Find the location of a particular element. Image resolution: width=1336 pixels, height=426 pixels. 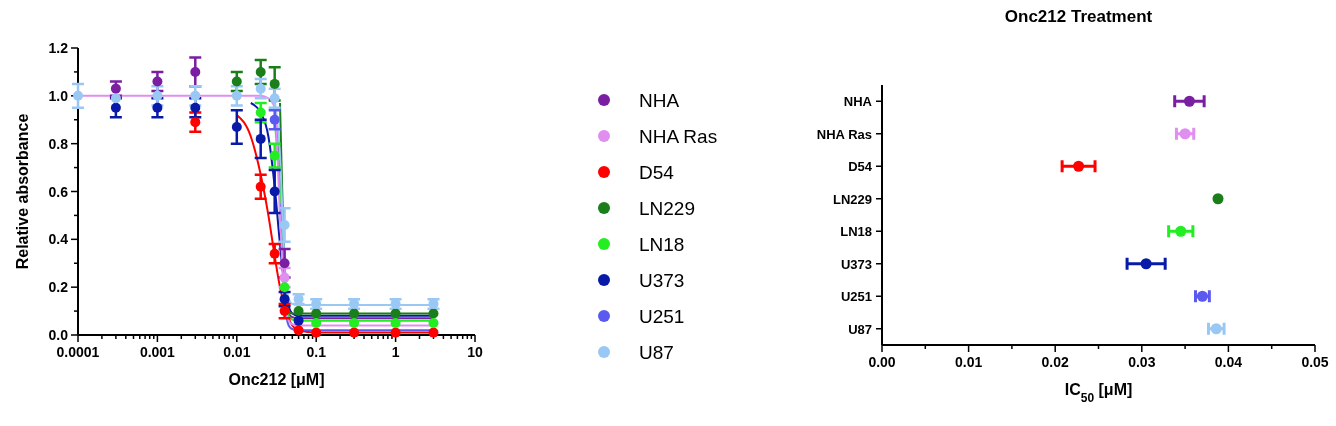

y-tick-label: LN229 is located at coordinates (852, 199).